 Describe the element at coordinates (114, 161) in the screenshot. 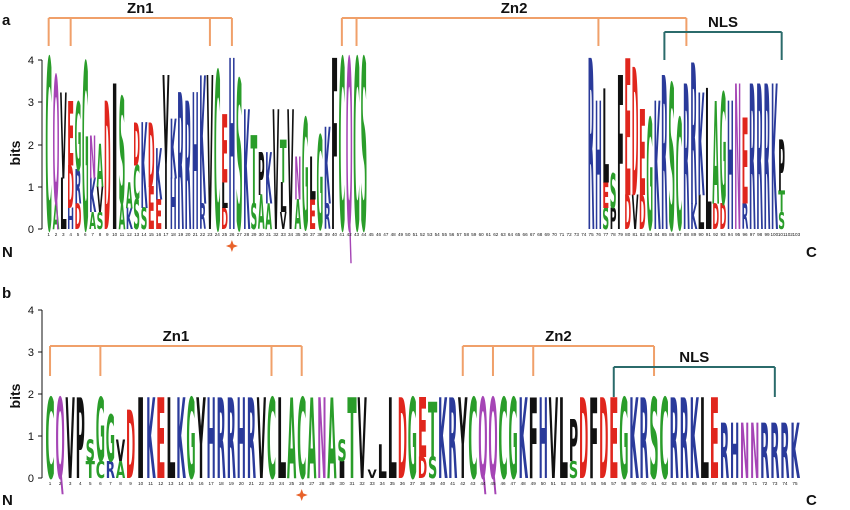

I see `panel-a-letter-10-0: I` at that location.